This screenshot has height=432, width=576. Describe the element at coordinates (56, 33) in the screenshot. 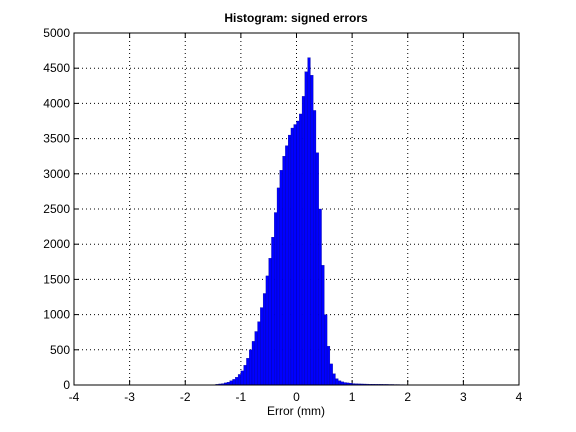

I see `y-tick-label: 5000` at that location.